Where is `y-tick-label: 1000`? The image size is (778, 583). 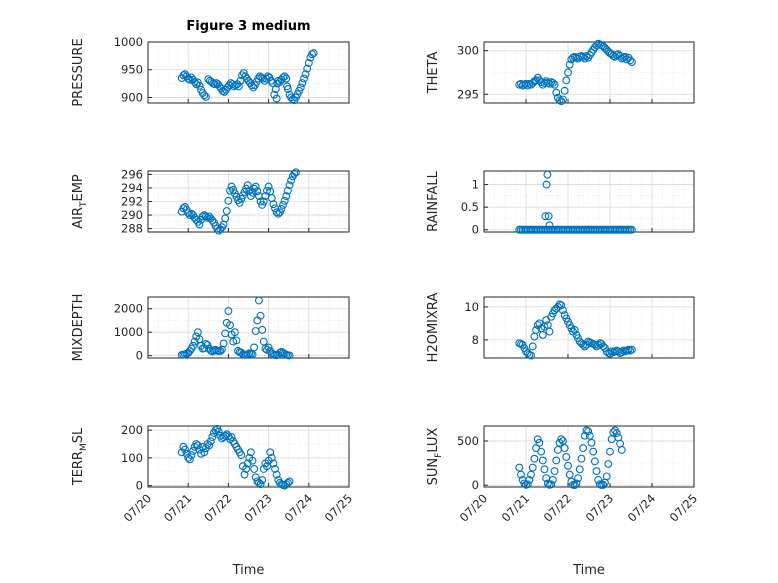
y-tick-label: 1000 is located at coordinates (128, 42).